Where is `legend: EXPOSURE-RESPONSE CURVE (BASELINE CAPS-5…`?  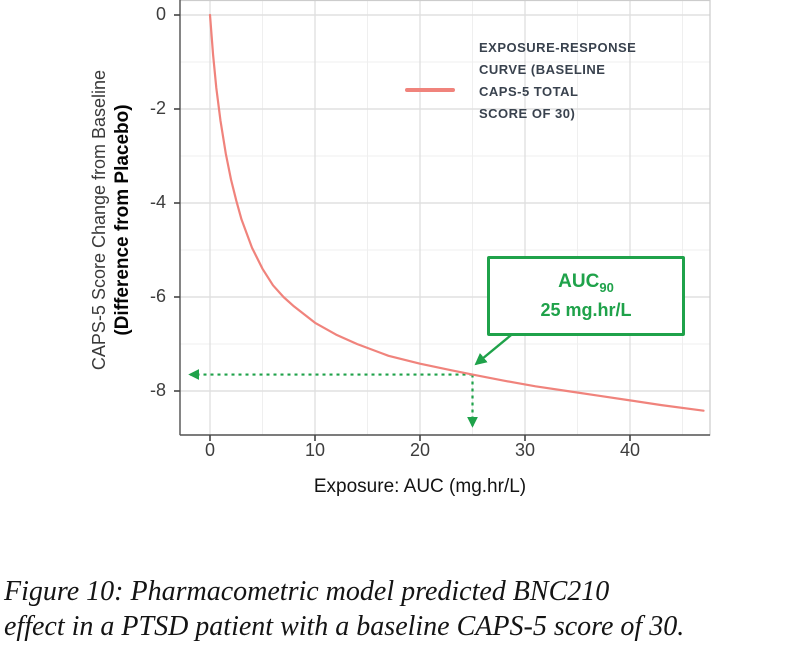
legend: EXPOSURE-RESPONSE CURVE (BASELINE CAPS-5… is located at coordinates (557, 81).